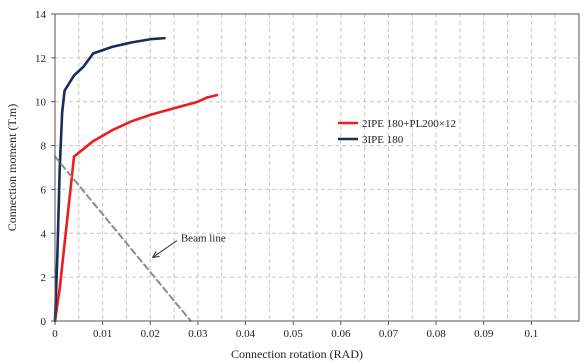 The width and height of the screenshot is (586, 364). Describe the element at coordinates (44, 322) in the screenshot. I see `y-tick-label: 0` at that location.